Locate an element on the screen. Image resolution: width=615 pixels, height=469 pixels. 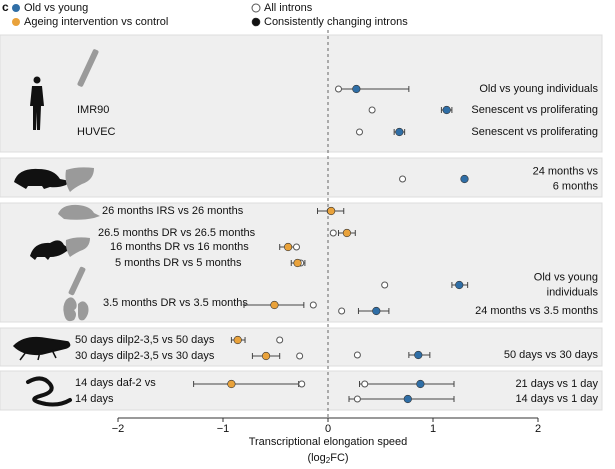
row-label: 14 days is located at coordinates (94, 399).